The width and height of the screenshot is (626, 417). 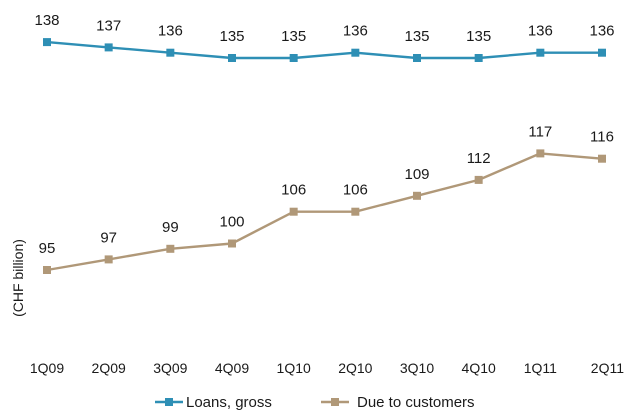 I want to click on x-tick-label: 2Q09, so click(x=109, y=368).